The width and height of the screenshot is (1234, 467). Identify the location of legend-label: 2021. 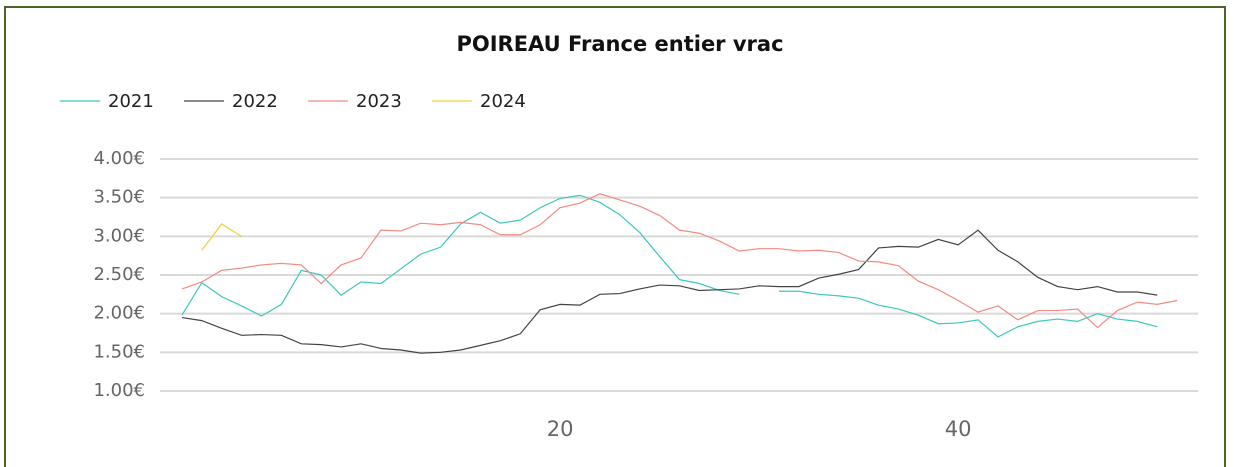
(131, 101).